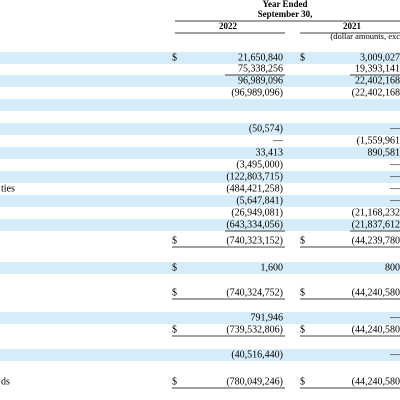 The height and width of the screenshot is (400, 400). I want to click on cell: 21,650,840, so click(260, 57).